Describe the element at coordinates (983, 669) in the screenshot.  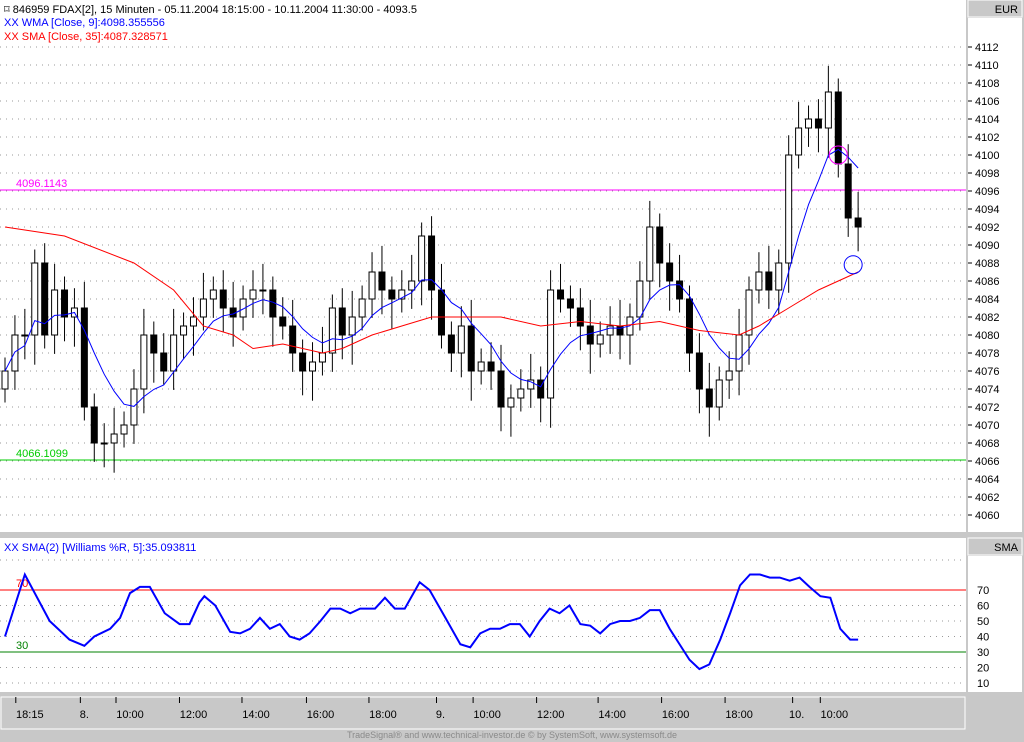
I see `oscillator-axis-label: 20` at that location.